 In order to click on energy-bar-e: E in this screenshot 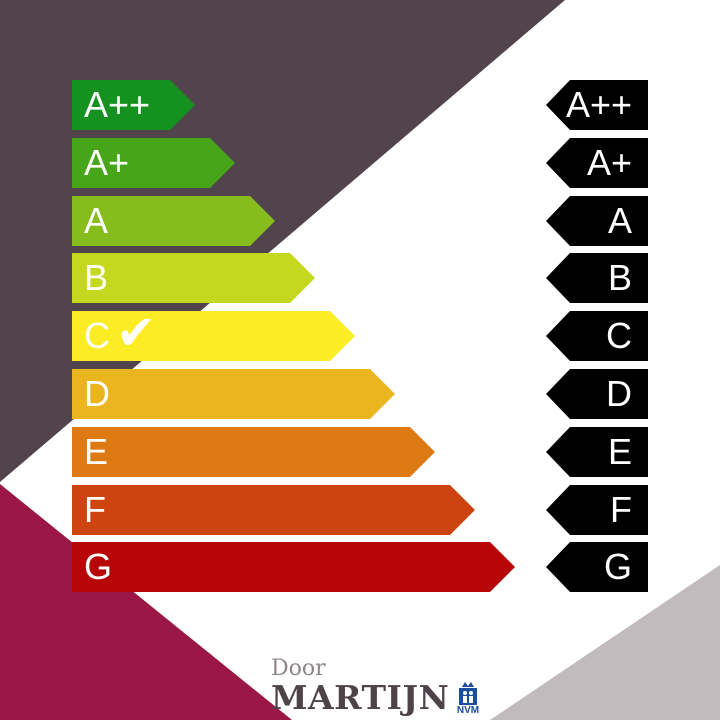, I will do `click(253, 451)`.